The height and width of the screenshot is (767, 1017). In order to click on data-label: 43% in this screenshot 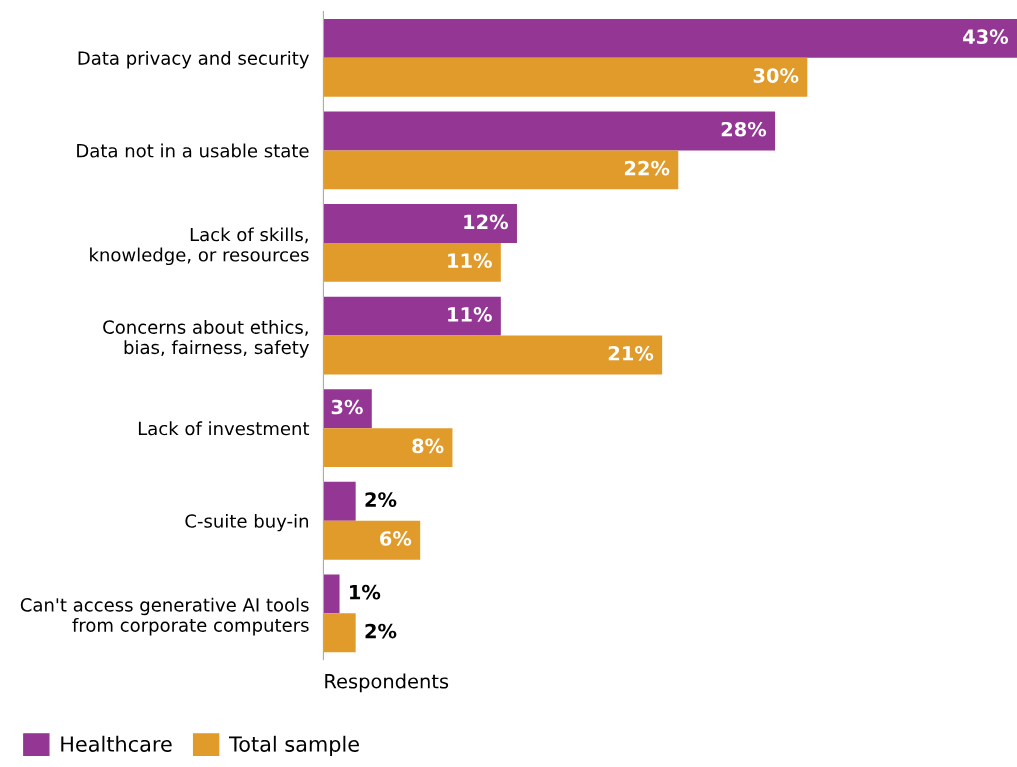, I will do `click(986, 36)`.